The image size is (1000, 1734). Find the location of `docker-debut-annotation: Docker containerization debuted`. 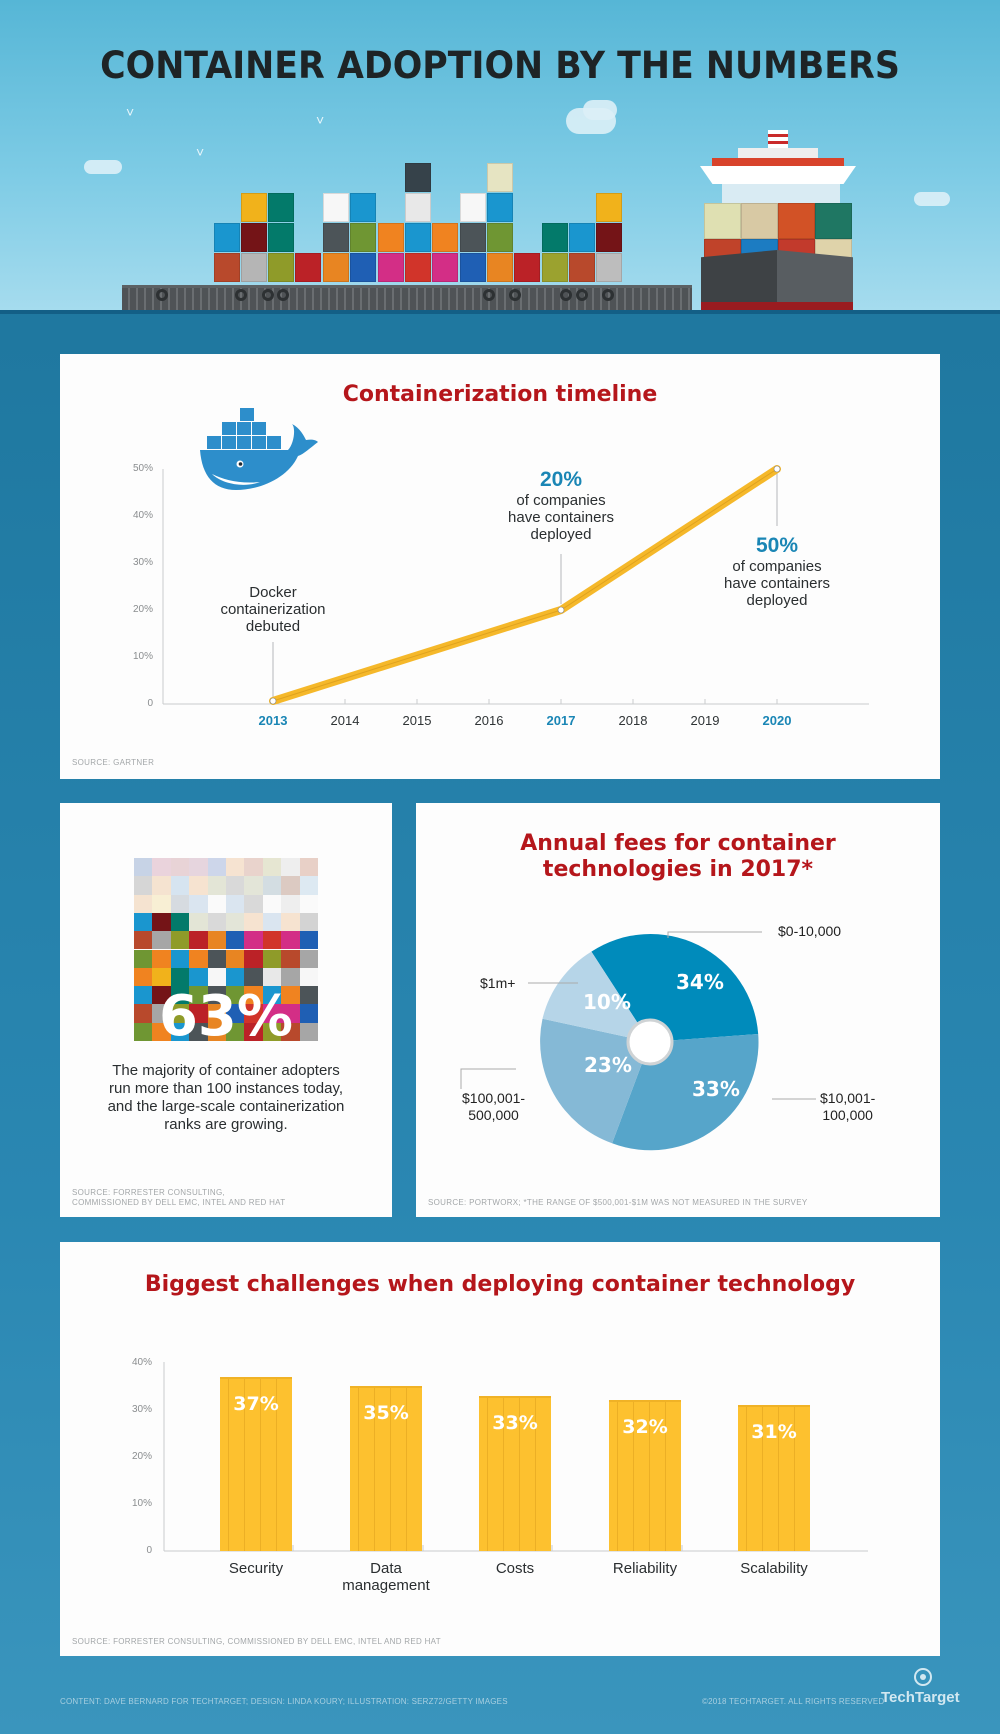

docker-debut-annotation: Docker containerization debuted is located at coordinates (273, 609).